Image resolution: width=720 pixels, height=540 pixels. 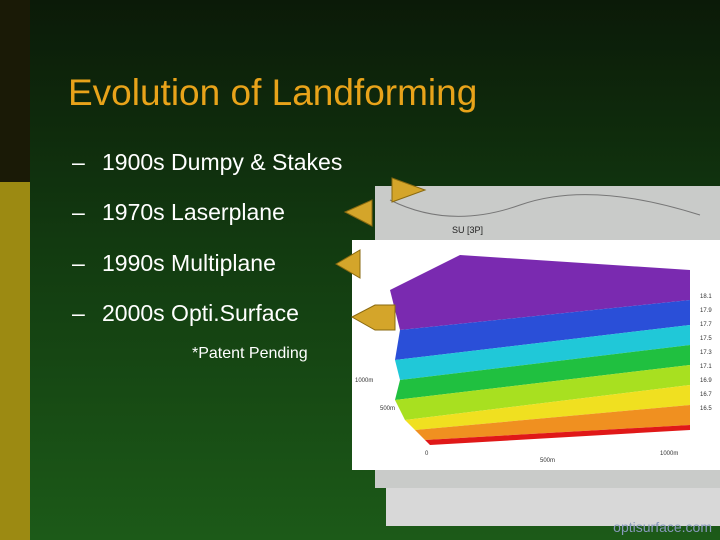 What do you see at coordinates (200, 313) in the screenshot?
I see `bullet-text: 2000s Opti.Surface` at bounding box center [200, 313].